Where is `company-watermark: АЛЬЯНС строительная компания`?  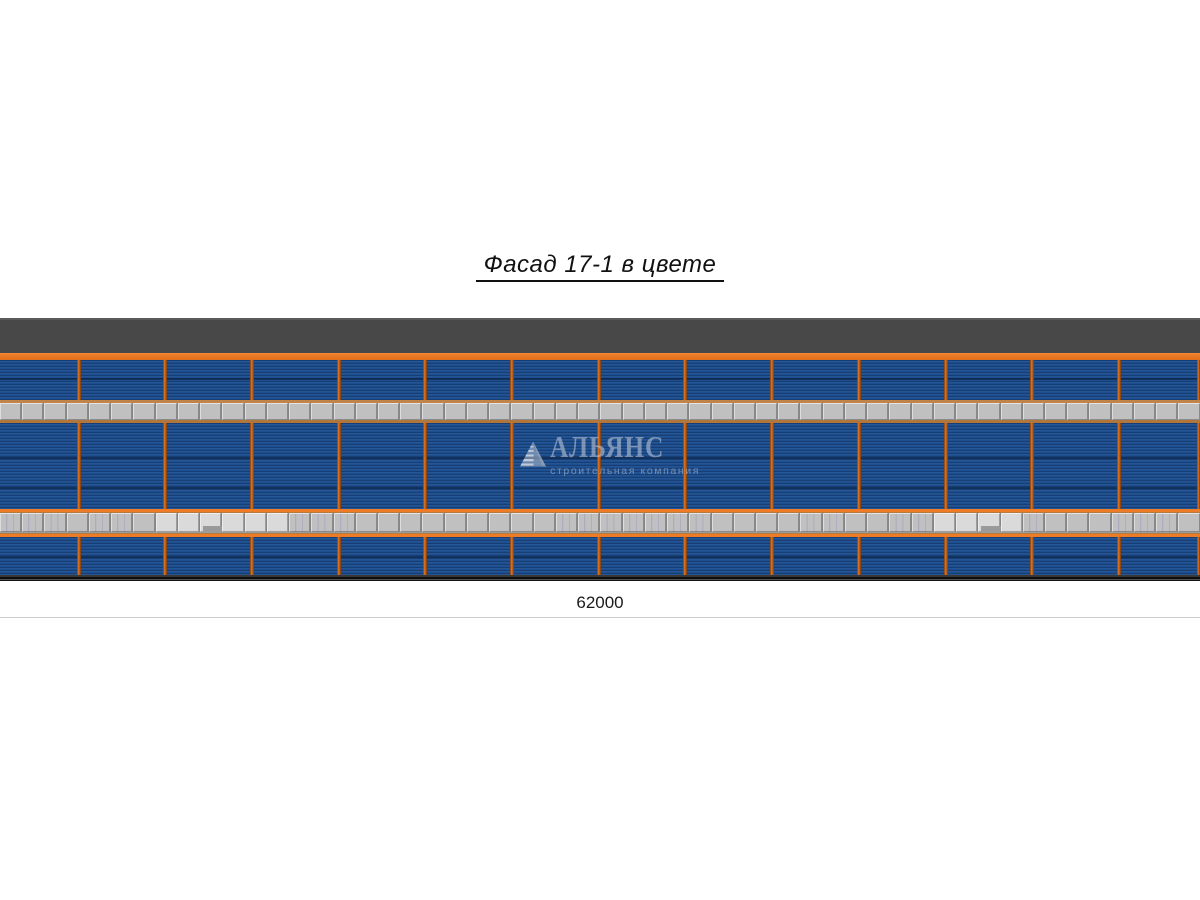 company-watermark: АЛЬЯНС строительная компания is located at coordinates (610, 454).